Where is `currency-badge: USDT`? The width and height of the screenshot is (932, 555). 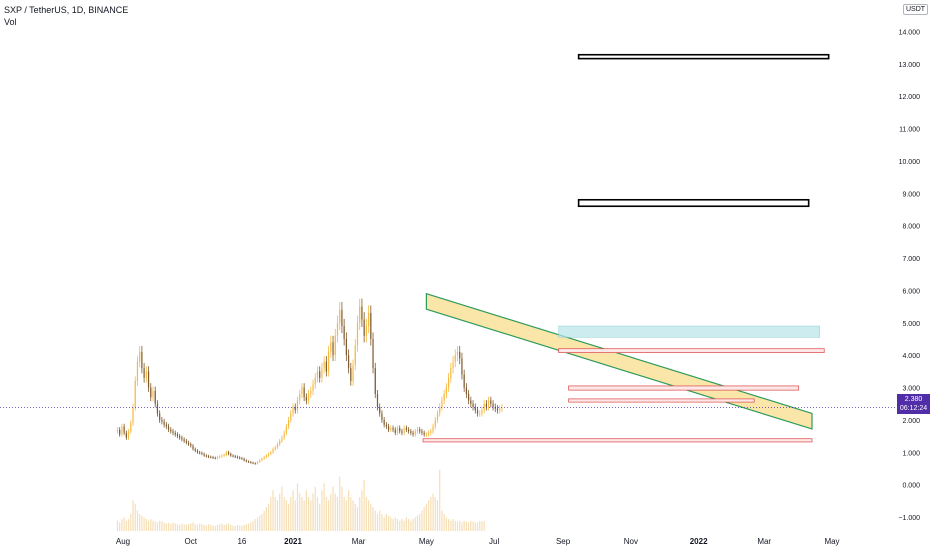
currency-badge: USDT is located at coordinates (916, 9).